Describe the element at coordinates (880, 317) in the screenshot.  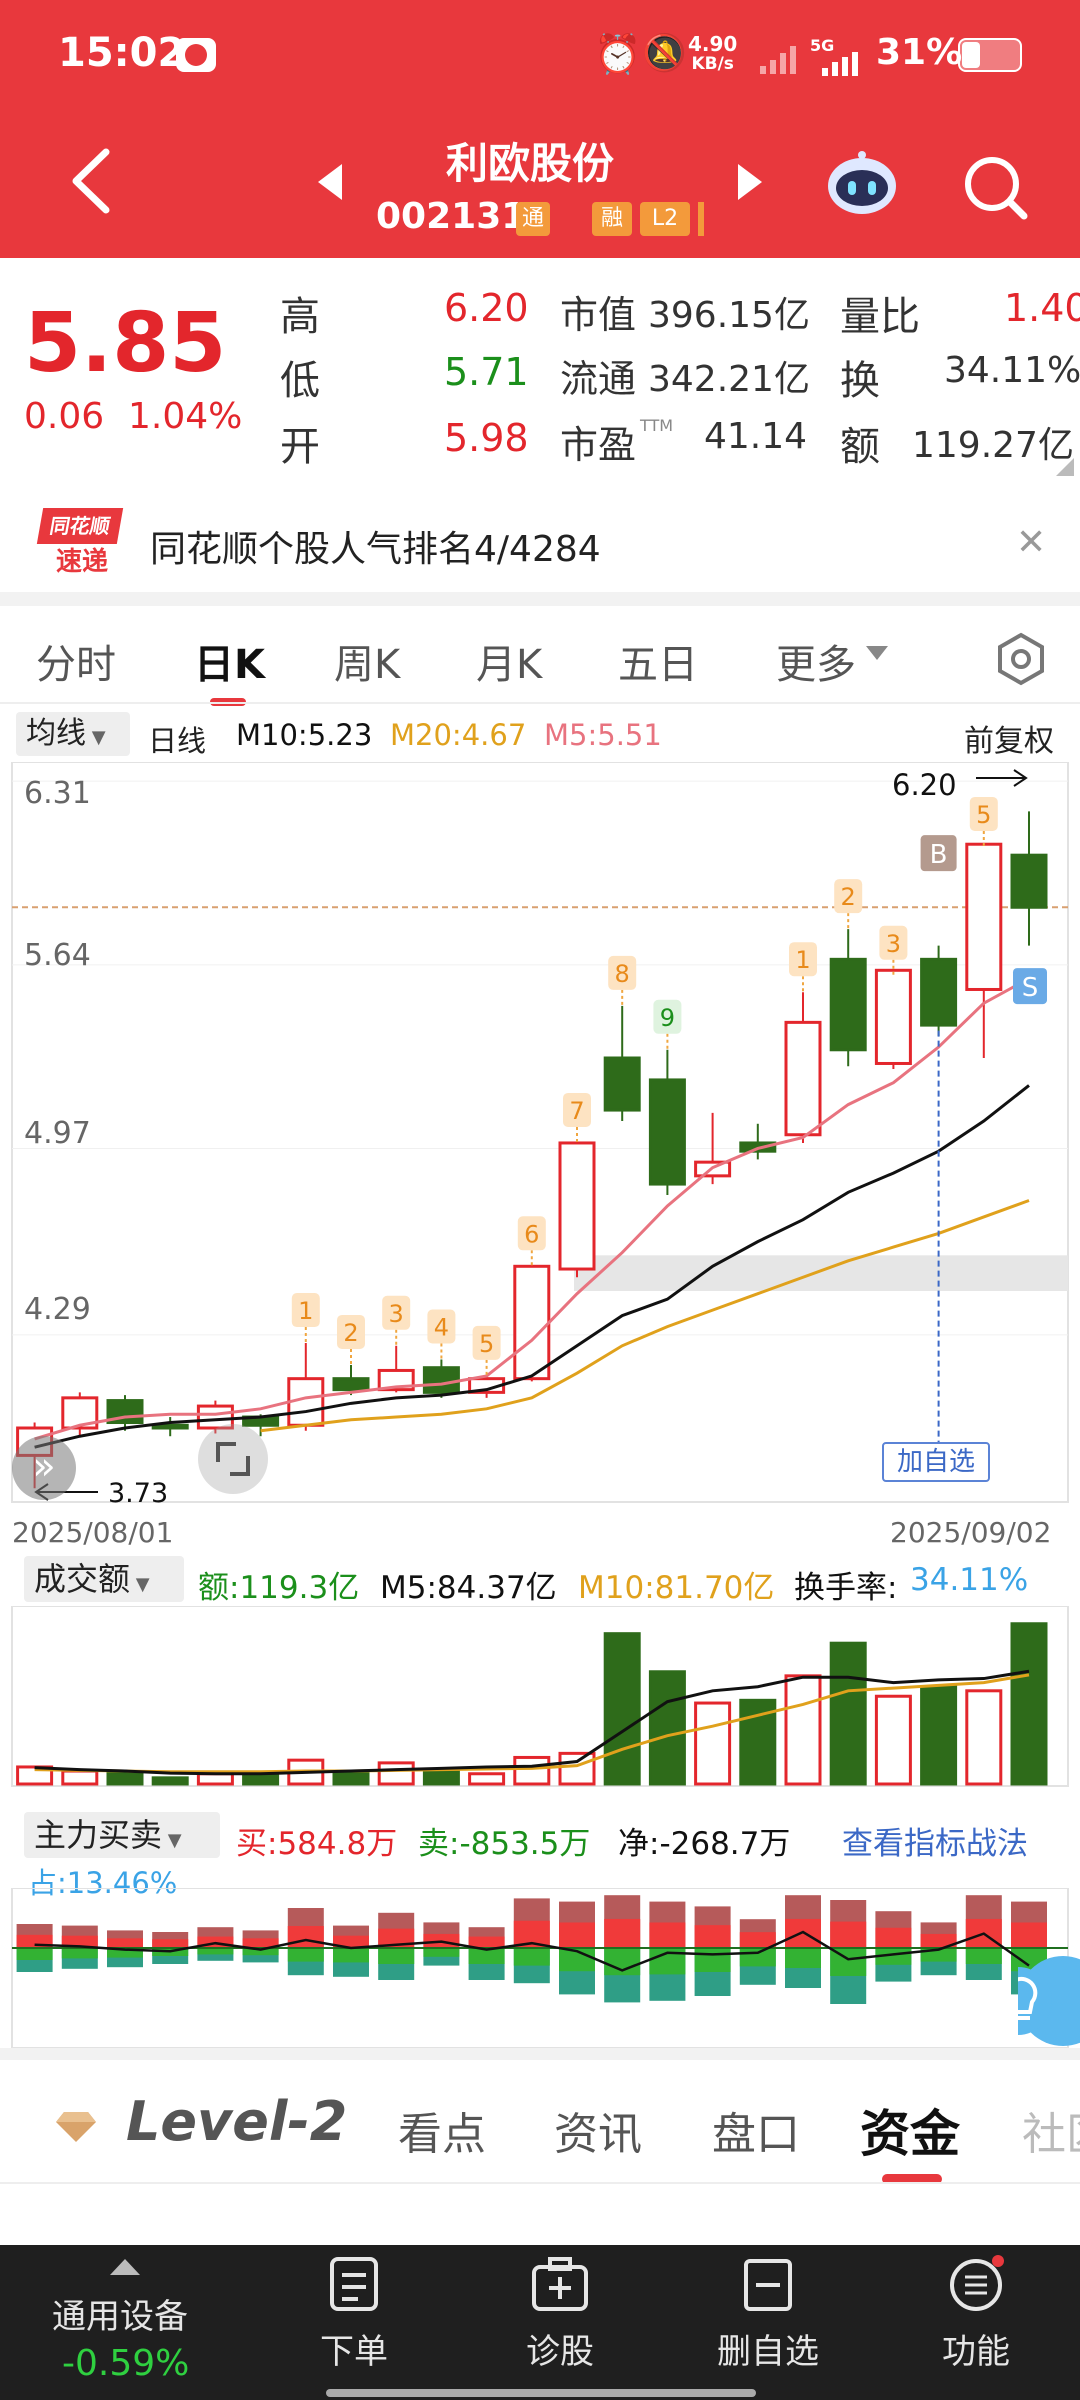
I see `vol-ratio-label: 量比` at that location.